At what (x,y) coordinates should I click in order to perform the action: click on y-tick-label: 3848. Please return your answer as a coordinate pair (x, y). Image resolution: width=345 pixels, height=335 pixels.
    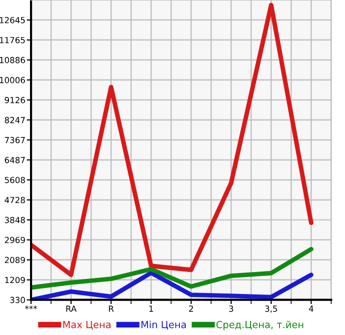
    Looking at the image, I should click on (14, 220).